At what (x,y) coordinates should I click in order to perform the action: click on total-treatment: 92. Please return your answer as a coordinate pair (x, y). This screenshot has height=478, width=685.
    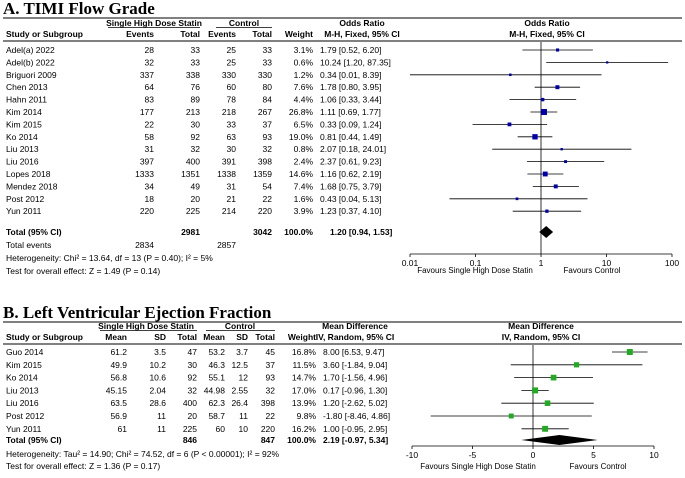
    Looking at the image, I should click on (193, 378).